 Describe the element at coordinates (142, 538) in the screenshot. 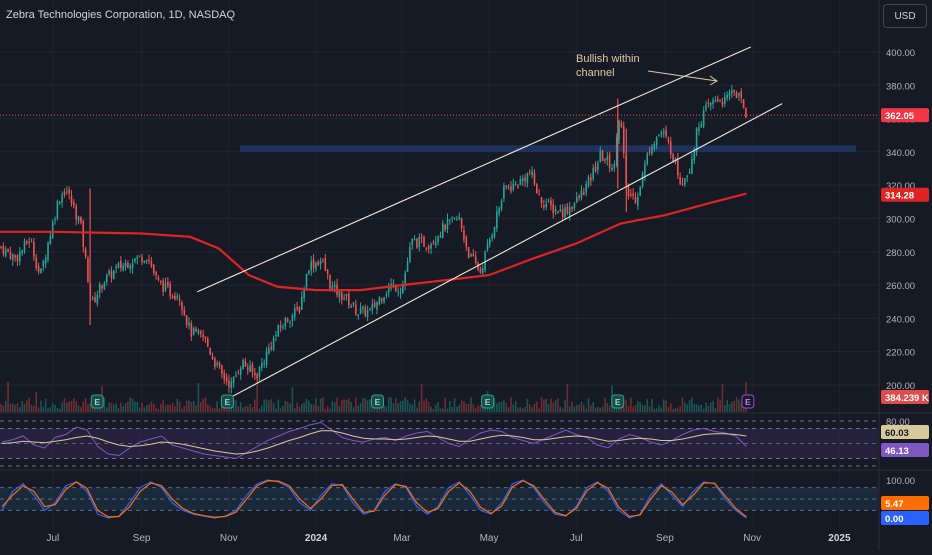

I see `x-tick-label: Sep` at that location.